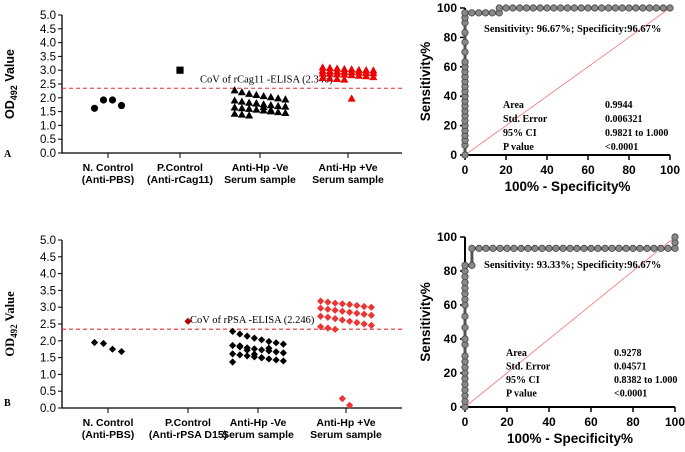 This screenshot has height=452, width=685. I want to click on stat-value: 0.9821 to 1.000, so click(636, 133).